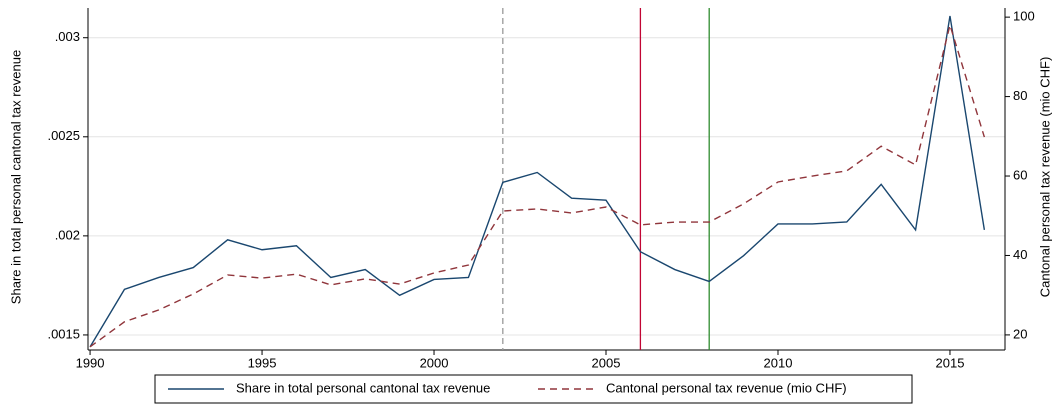 The image size is (1057, 407). I want to click on x-tick-label: 2010, so click(778, 362).